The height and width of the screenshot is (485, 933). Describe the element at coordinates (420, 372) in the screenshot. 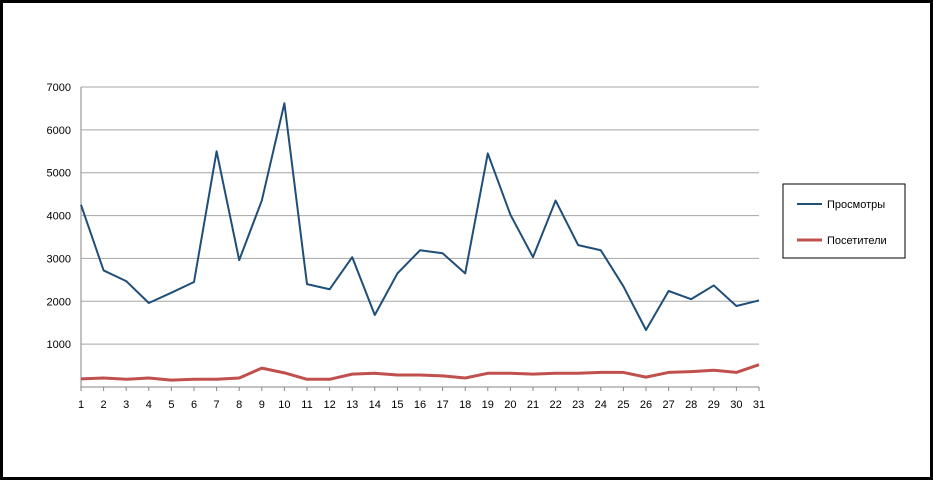

I see `series-line` at that location.